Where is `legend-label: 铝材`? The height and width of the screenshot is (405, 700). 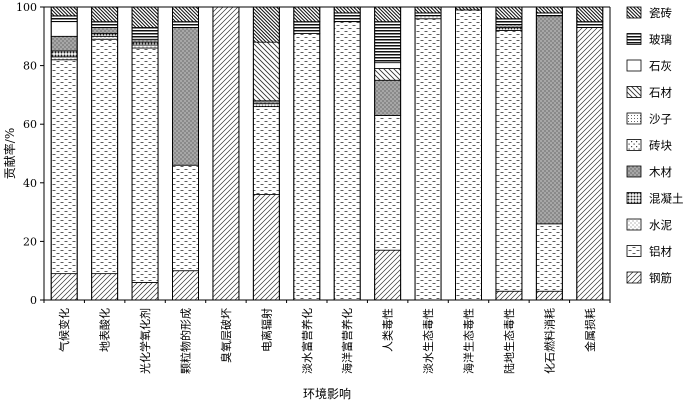 legend-label: 铝材 is located at coordinates (660, 252).